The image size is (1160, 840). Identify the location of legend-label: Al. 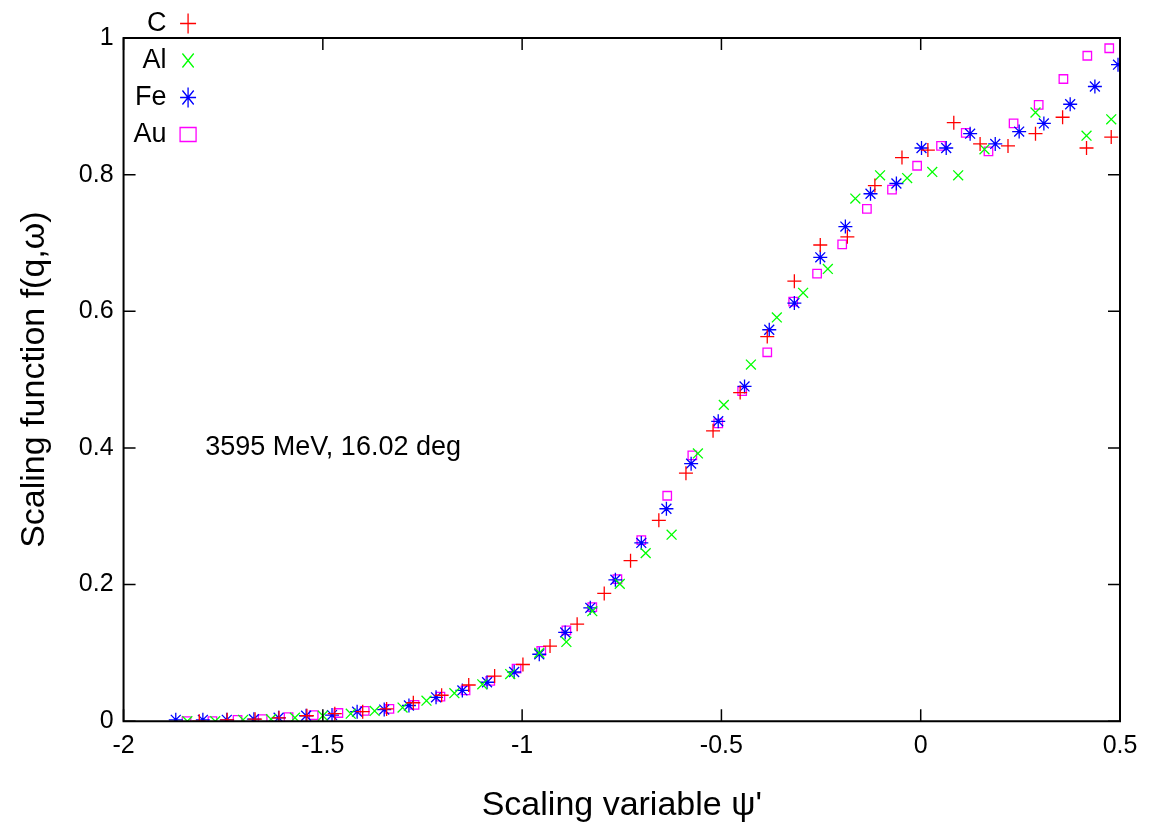
(154, 58).